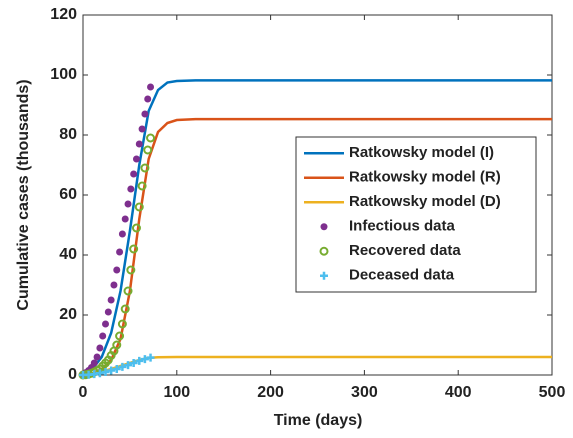 The height and width of the screenshot is (438, 573). I want to click on legend-label: Deceased data, so click(402, 275).